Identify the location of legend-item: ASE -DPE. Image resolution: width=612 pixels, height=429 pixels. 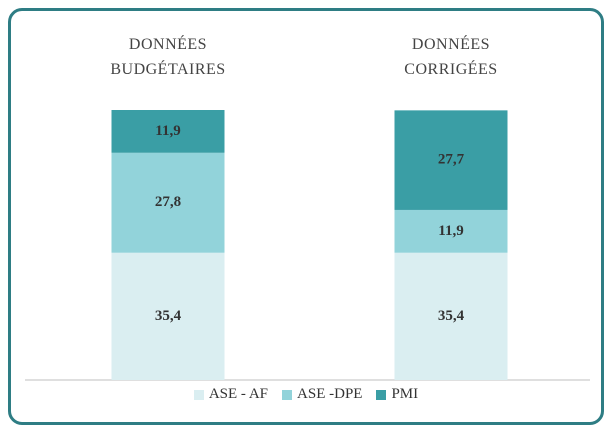
(322, 394).